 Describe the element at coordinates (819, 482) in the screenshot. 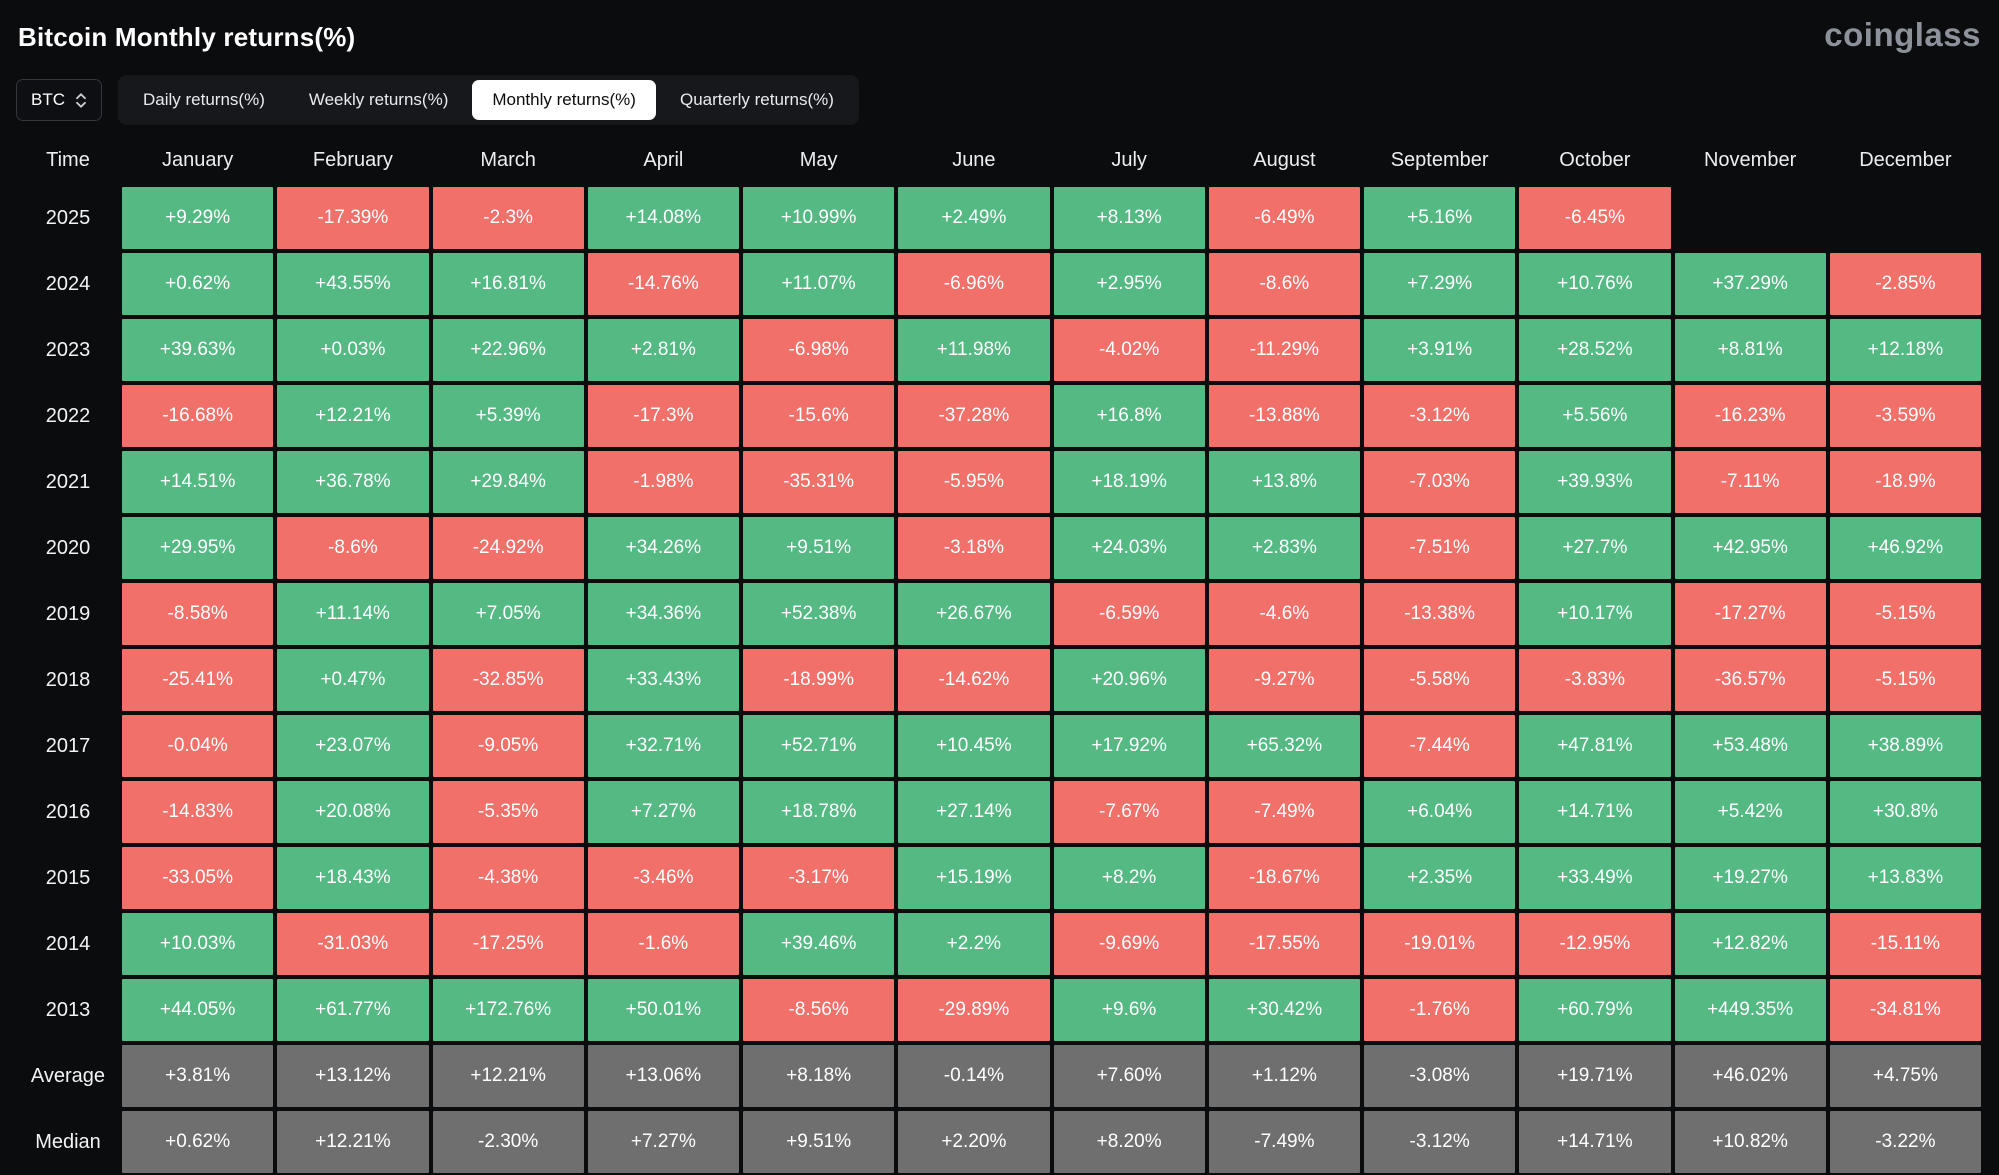

I see `return-cell: -35.31%` at that location.